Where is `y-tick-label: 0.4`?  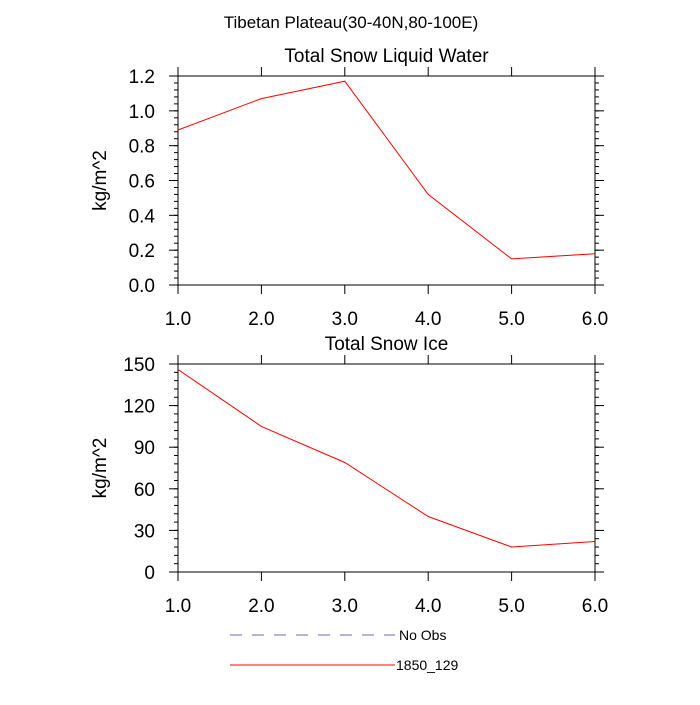
y-tick-label: 0.4 is located at coordinates (142, 216).